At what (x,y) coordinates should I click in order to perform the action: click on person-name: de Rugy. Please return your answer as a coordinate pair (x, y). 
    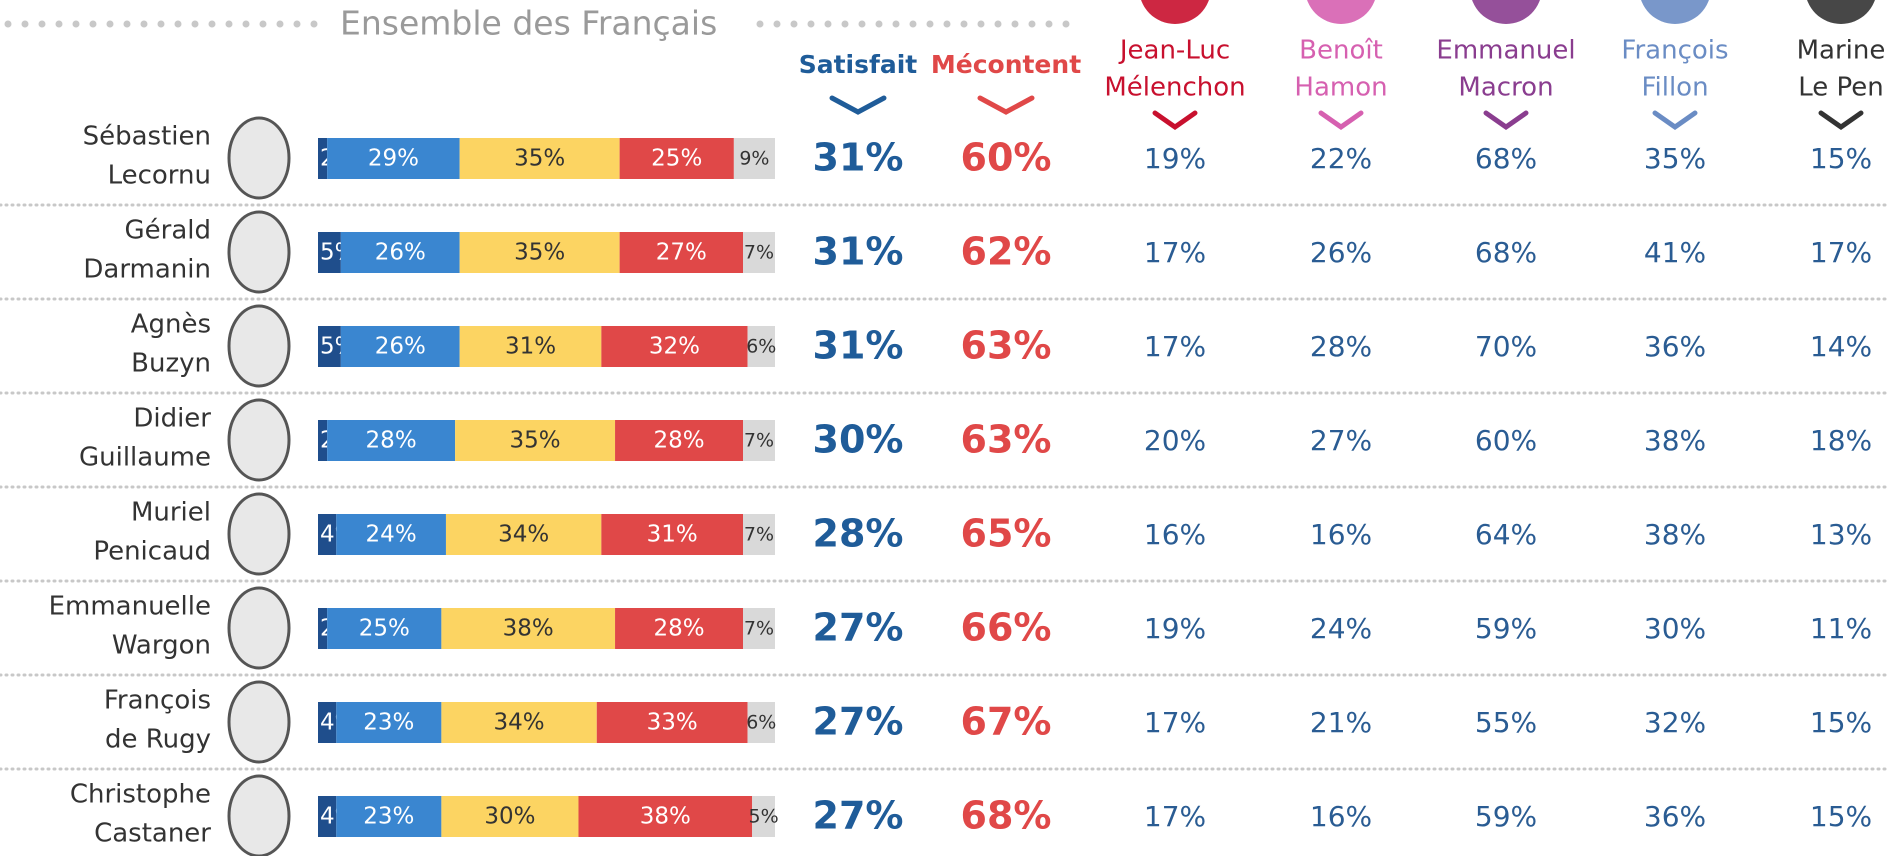
    Looking at the image, I should click on (158, 740).